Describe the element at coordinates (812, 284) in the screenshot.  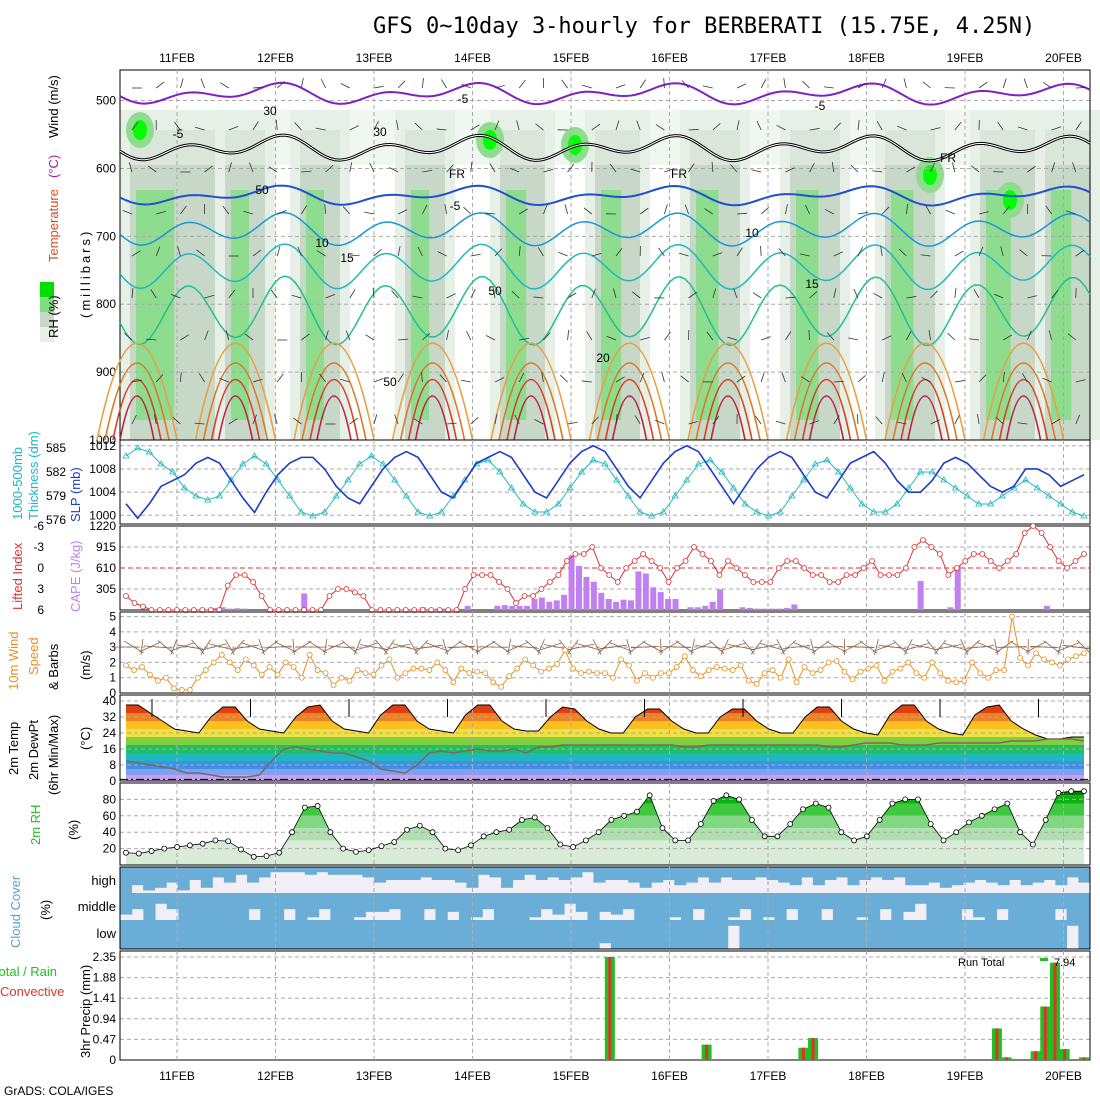
I see `contour-label: 15` at that location.